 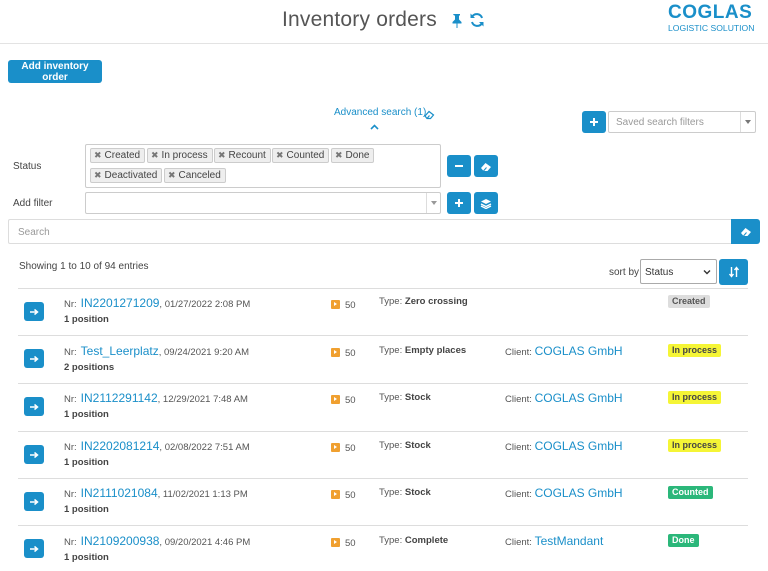 I want to click on order-positions: 2 positions, so click(x=89, y=367).